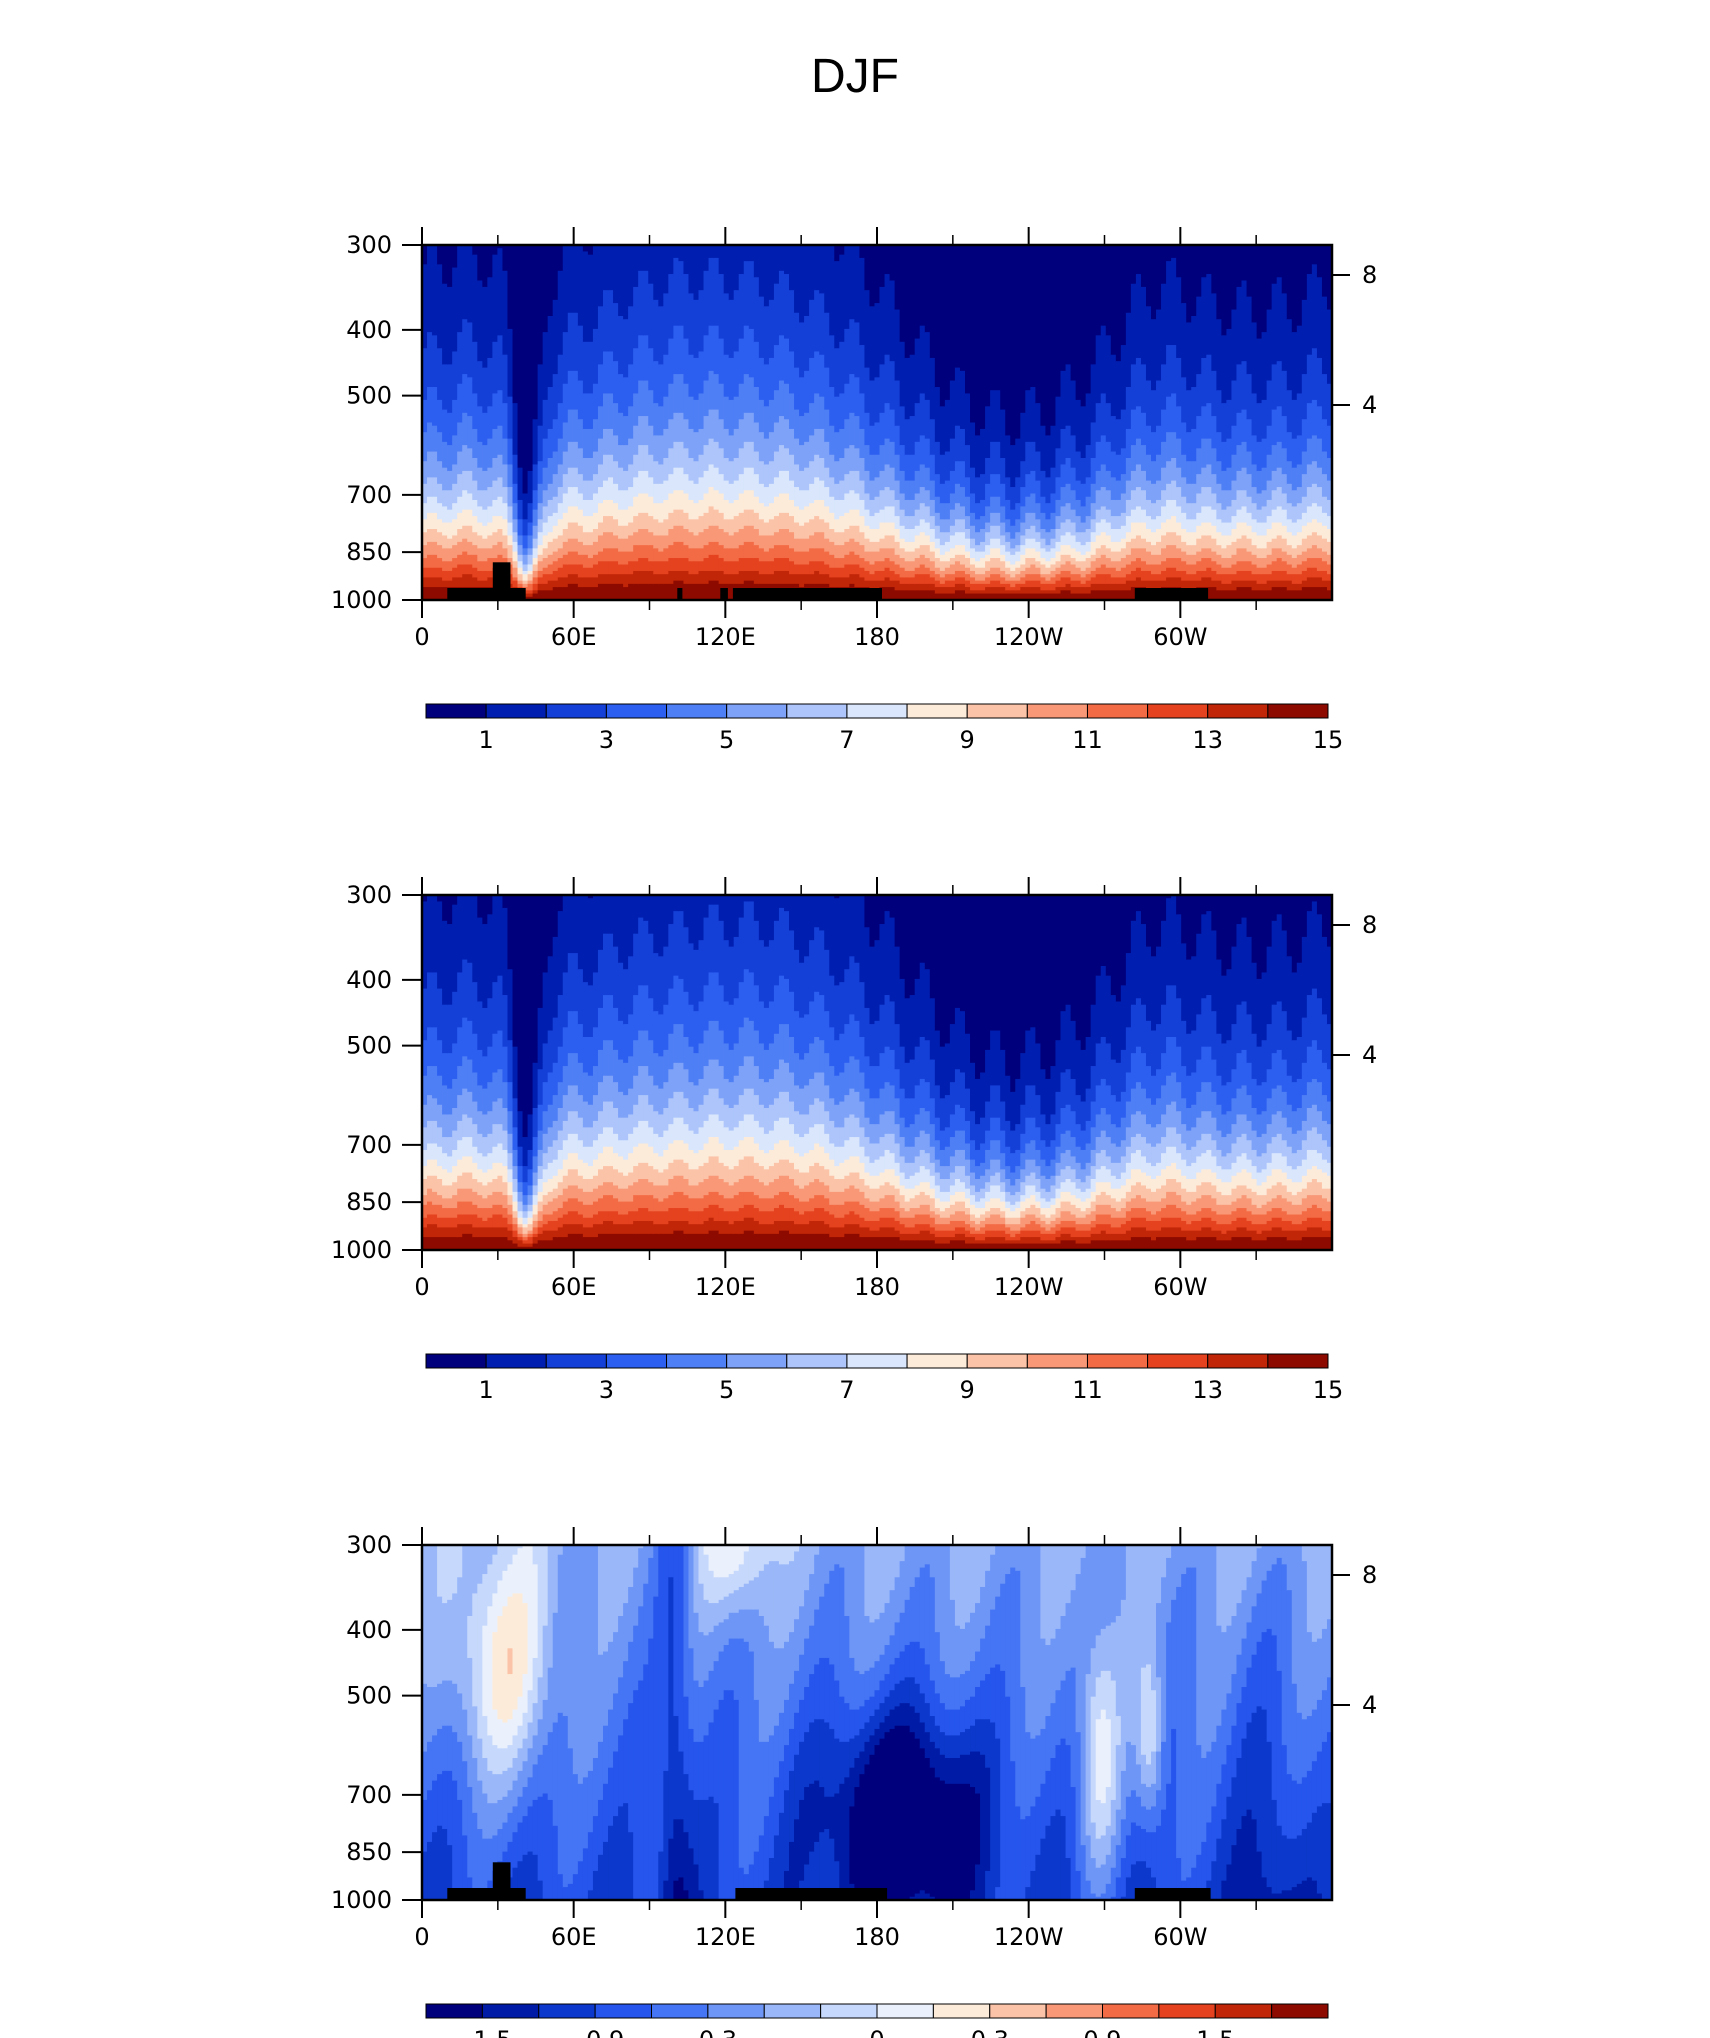 The height and width of the screenshot is (2038, 1710). Describe the element at coordinates (680, 594) in the screenshot. I see `topography-mask` at that location.